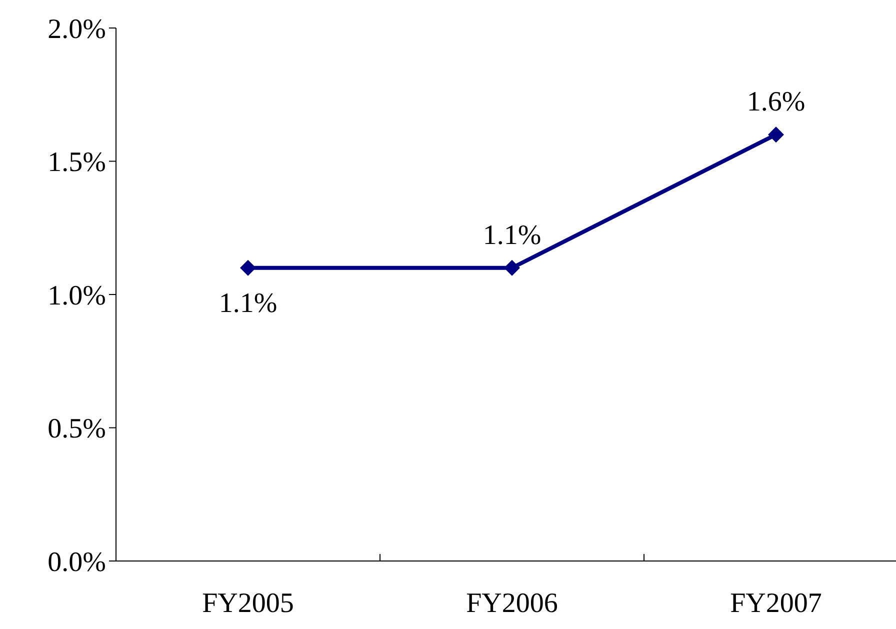 The width and height of the screenshot is (896, 629). Describe the element at coordinates (77, 29) in the screenshot. I see `y-tick-label: 2.0%` at that location.